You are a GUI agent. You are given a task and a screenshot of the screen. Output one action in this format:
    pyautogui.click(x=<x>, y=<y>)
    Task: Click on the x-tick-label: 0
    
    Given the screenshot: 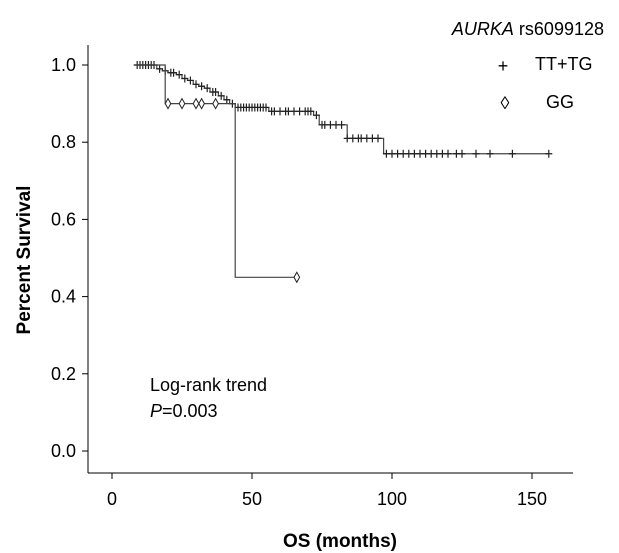 What is the action you would take?
    pyautogui.click(x=112, y=499)
    